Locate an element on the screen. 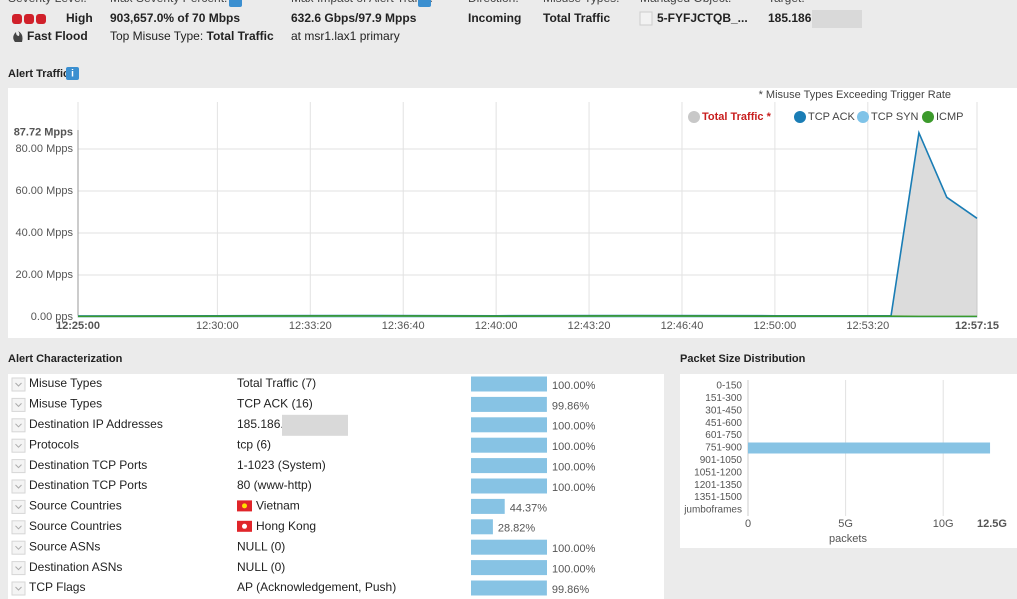 This screenshot has height=599, width=1017. field-value: 185.186 is located at coordinates (790, 18).